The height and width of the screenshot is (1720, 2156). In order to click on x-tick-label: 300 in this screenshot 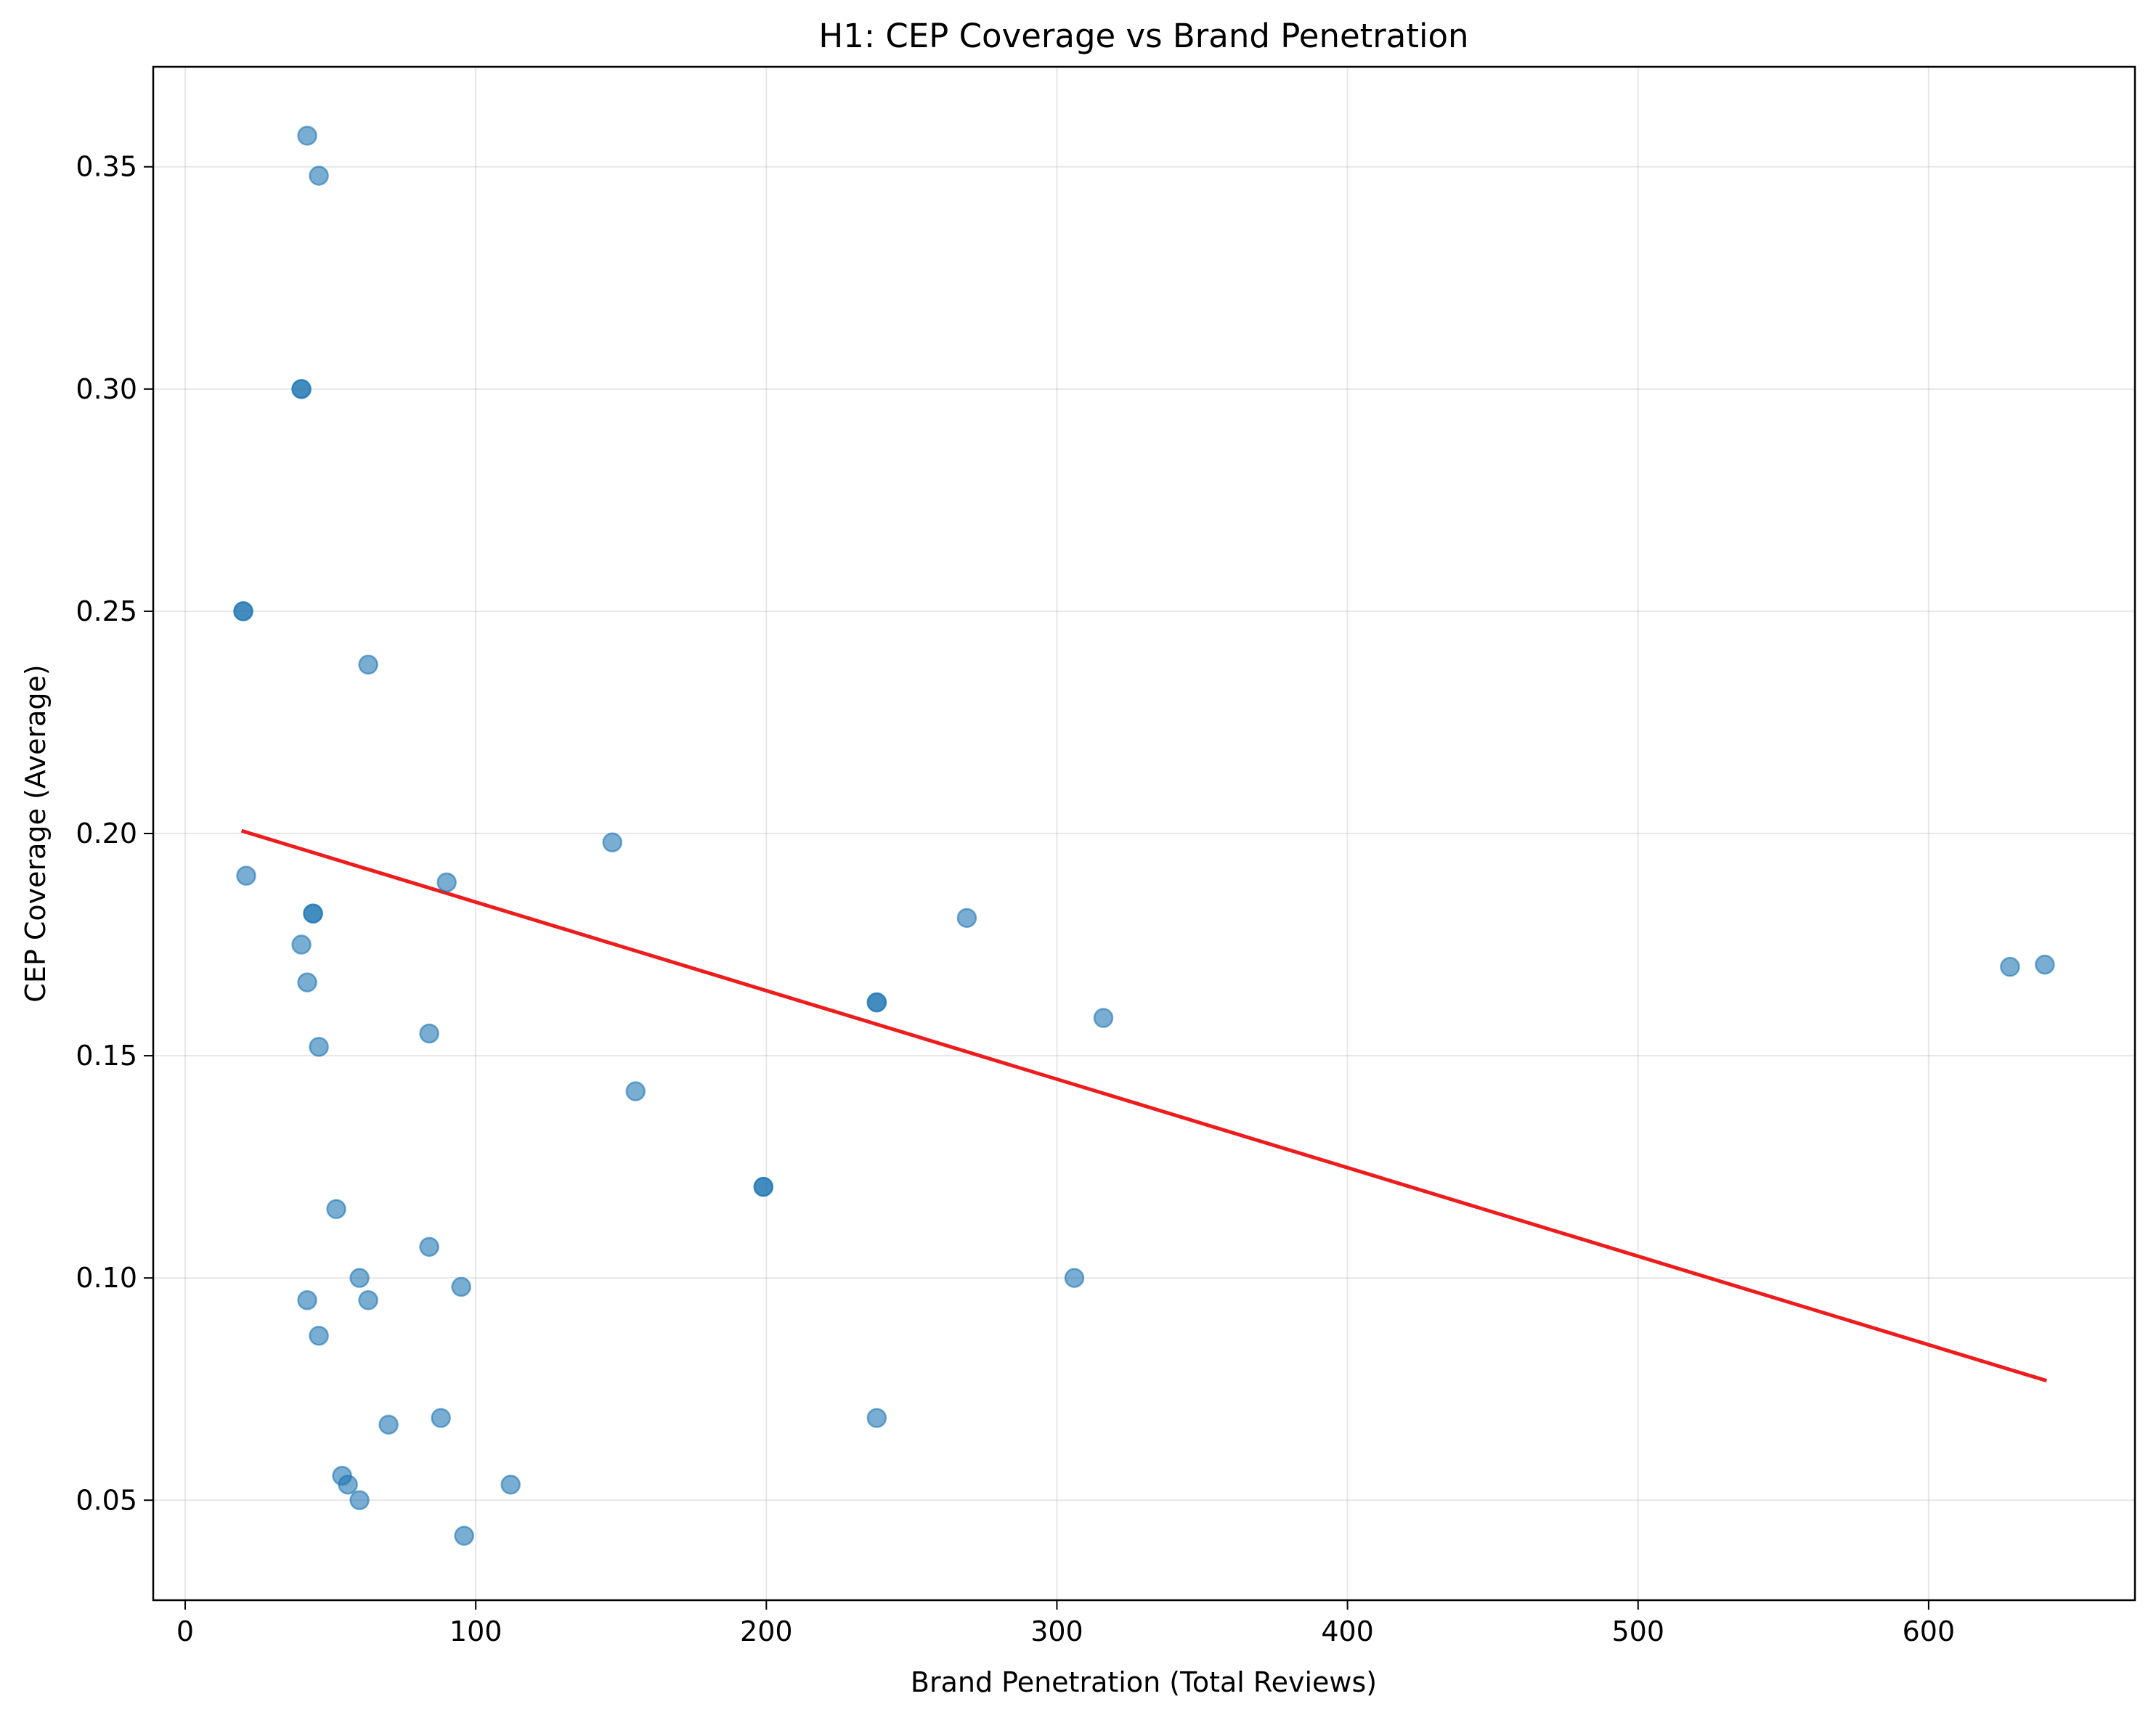, I will do `click(1056, 1631)`.